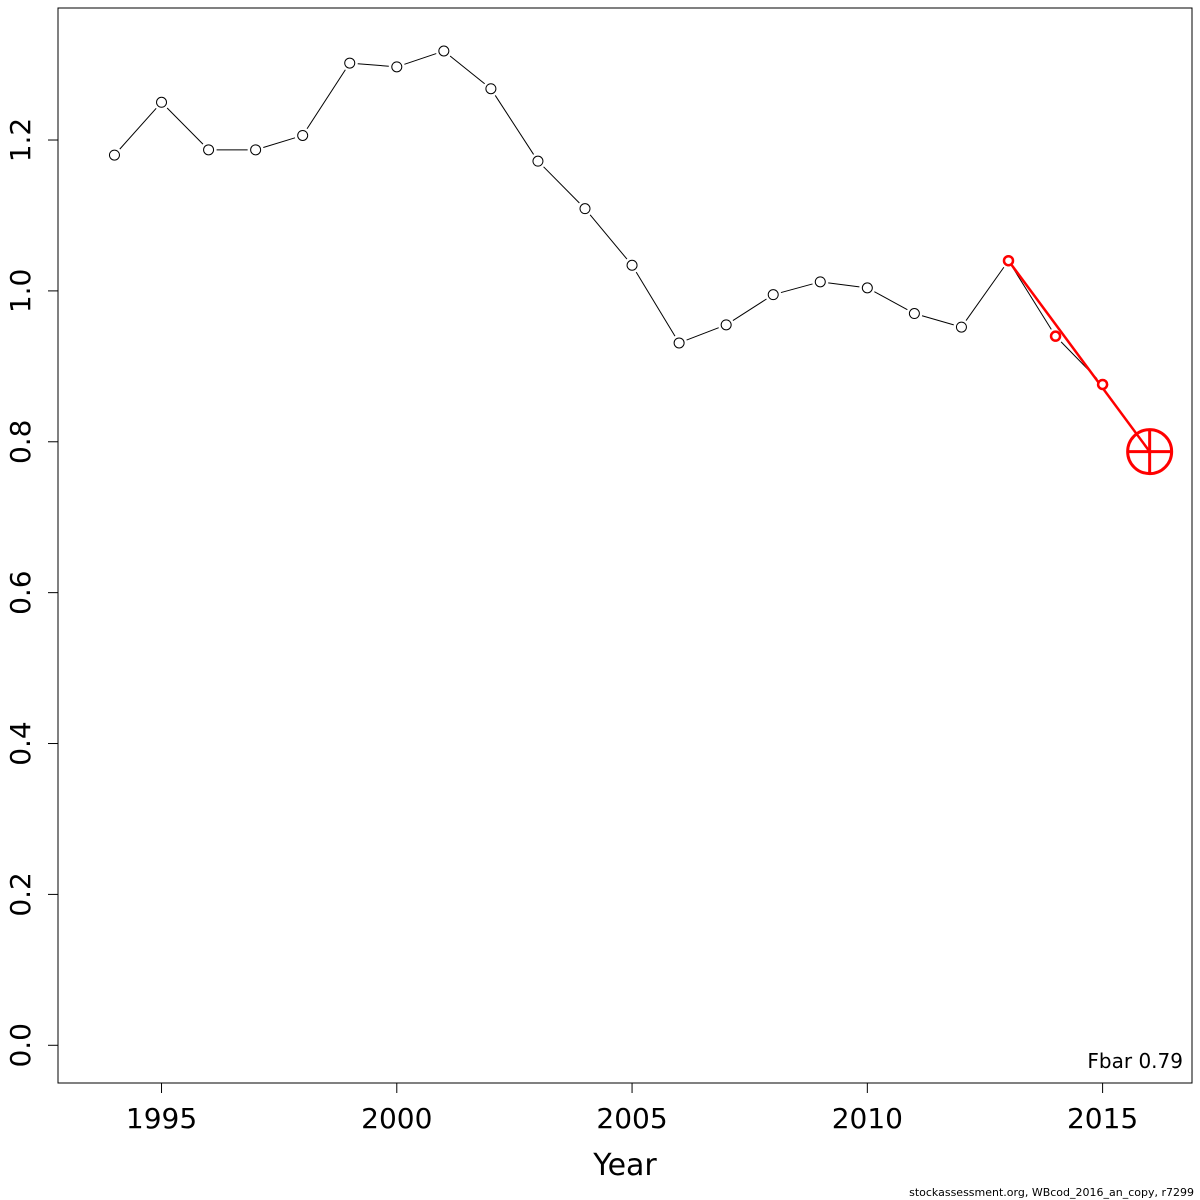  Describe the element at coordinates (1102, 1118) in the screenshot. I see `x-tick-label: 2015` at that location.